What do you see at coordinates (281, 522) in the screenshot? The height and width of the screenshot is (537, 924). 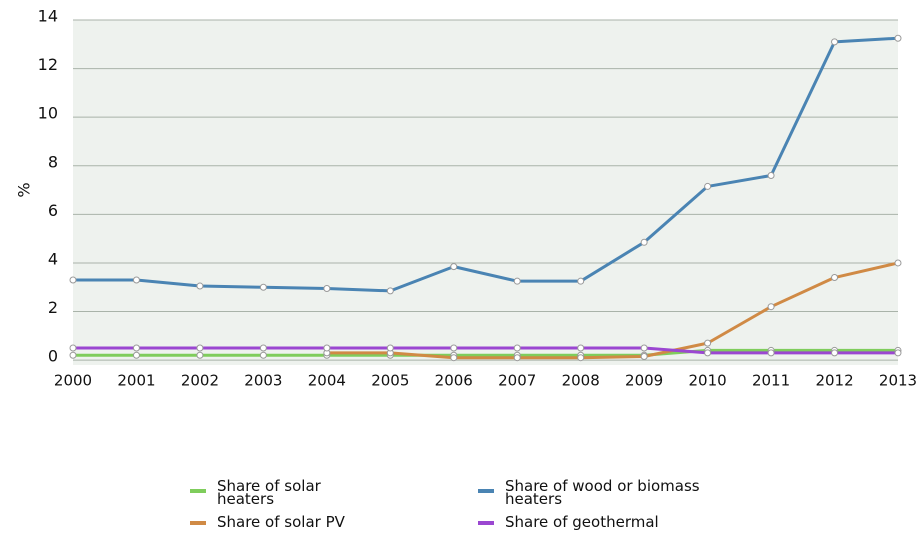 I see `legend-label: Share of solar PV` at bounding box center [281, 522].